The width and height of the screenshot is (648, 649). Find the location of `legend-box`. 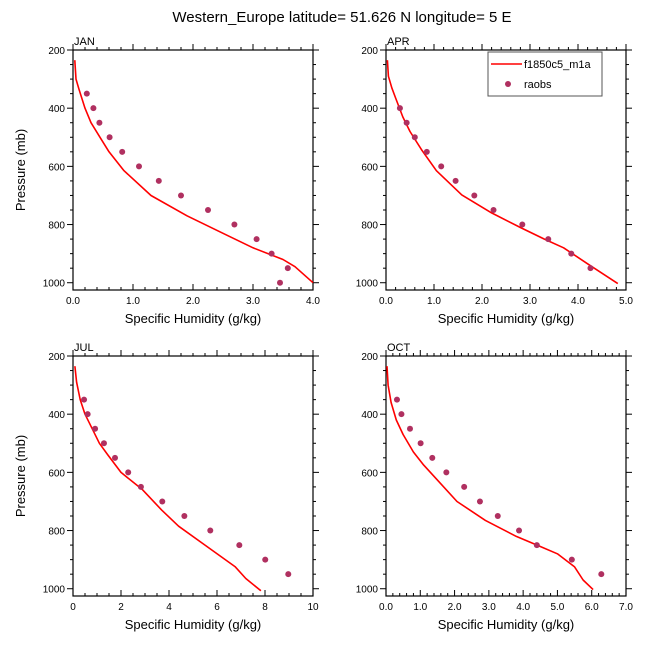

legend-box is located at coordinates (545, 74).